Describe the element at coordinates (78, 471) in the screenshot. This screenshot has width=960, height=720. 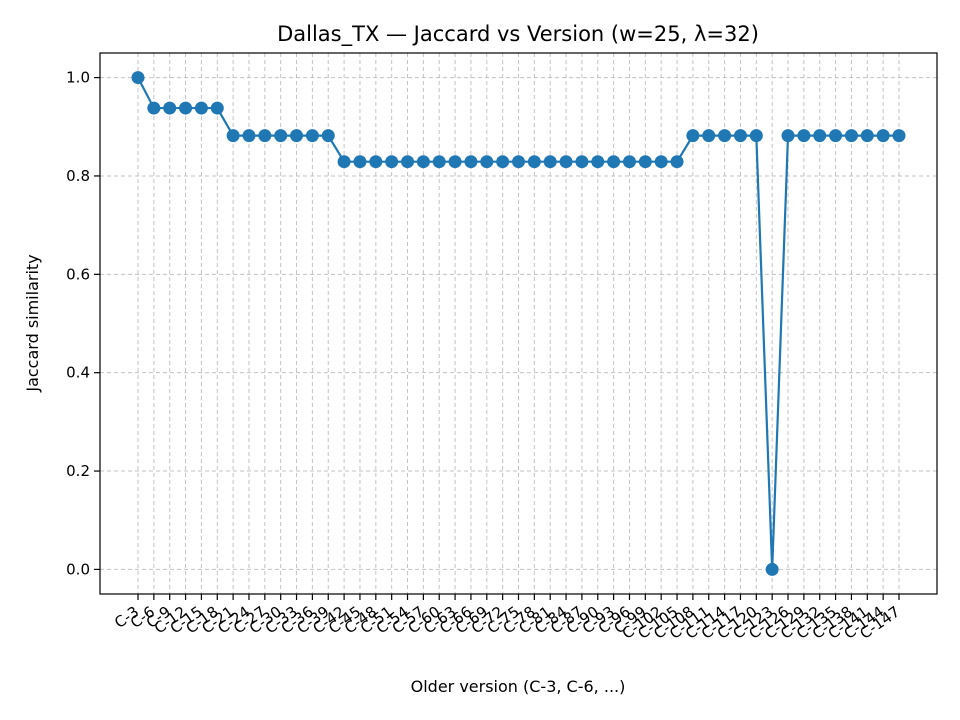
I see `y-tick-label: 0.2` at that location.